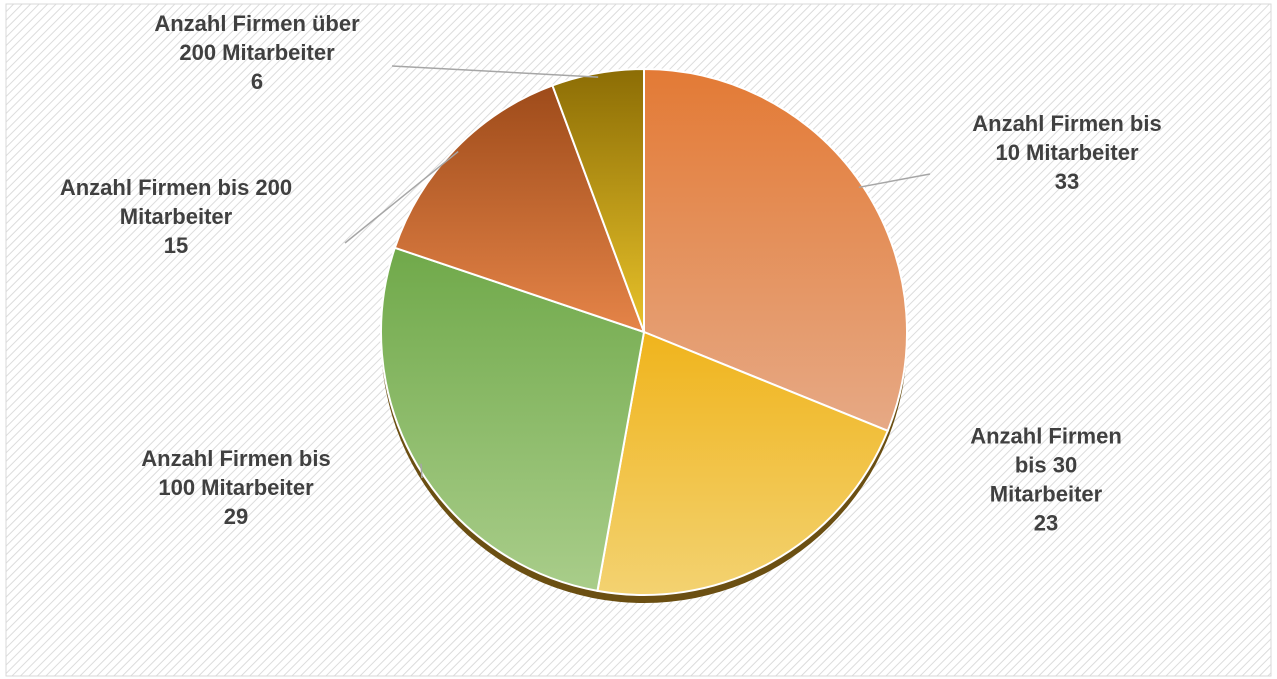  Describe the element at coordinates (257, 81) in the screenshot. I see `slice-value-label: 6` at that location.